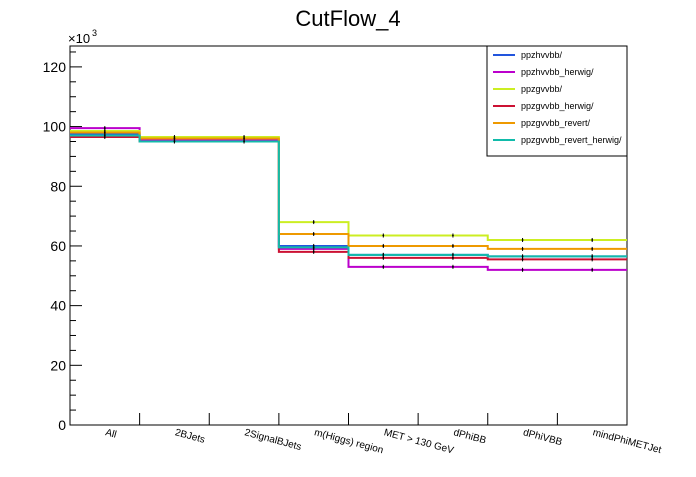 This screenshot has width=696, height=477. What do you see at coordinates (349, 441) in the screenshot?
I see `x-tick-label: m(Higgs) region` at bounding box center [349, 441].